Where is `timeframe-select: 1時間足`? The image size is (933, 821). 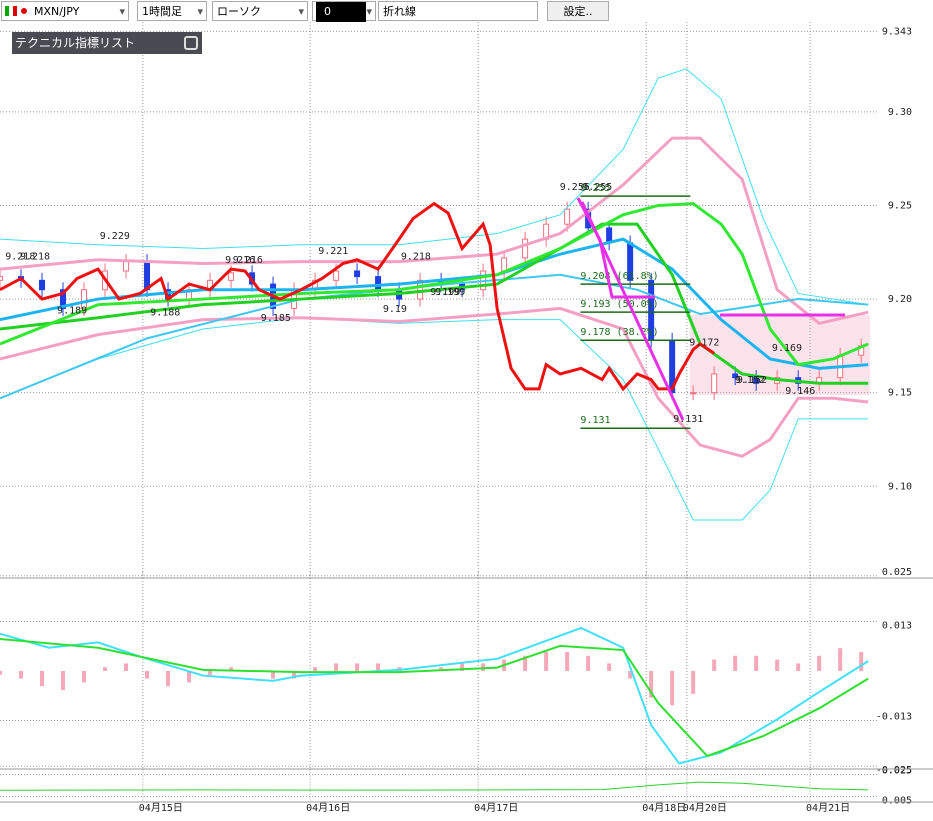
timeframe-select: 1時間足 is located at coordinates (172, 11).